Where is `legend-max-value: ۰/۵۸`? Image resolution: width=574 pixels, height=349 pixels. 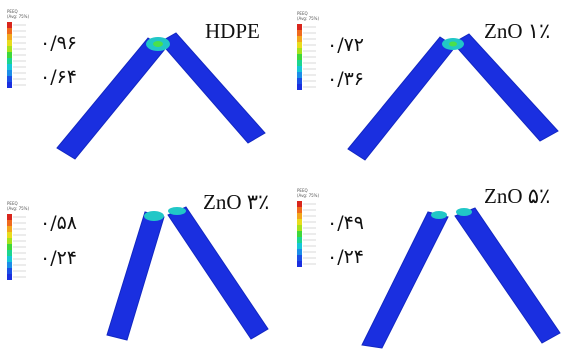 legend-max-value: ۰/۵۸ is located at coordinates (59, 223).